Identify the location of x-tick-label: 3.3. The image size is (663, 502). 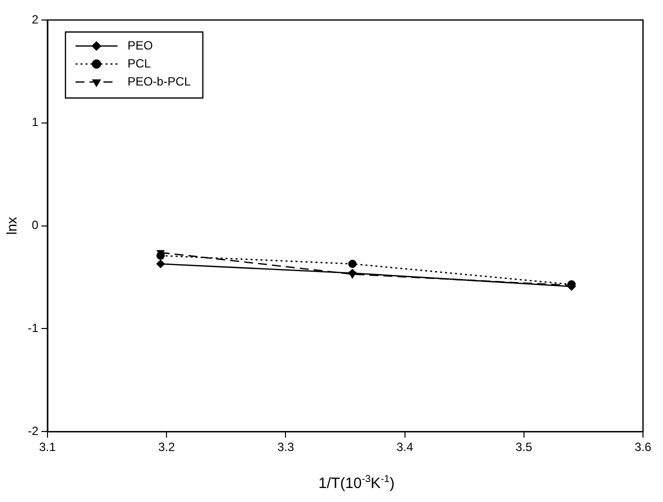
(285, 447).